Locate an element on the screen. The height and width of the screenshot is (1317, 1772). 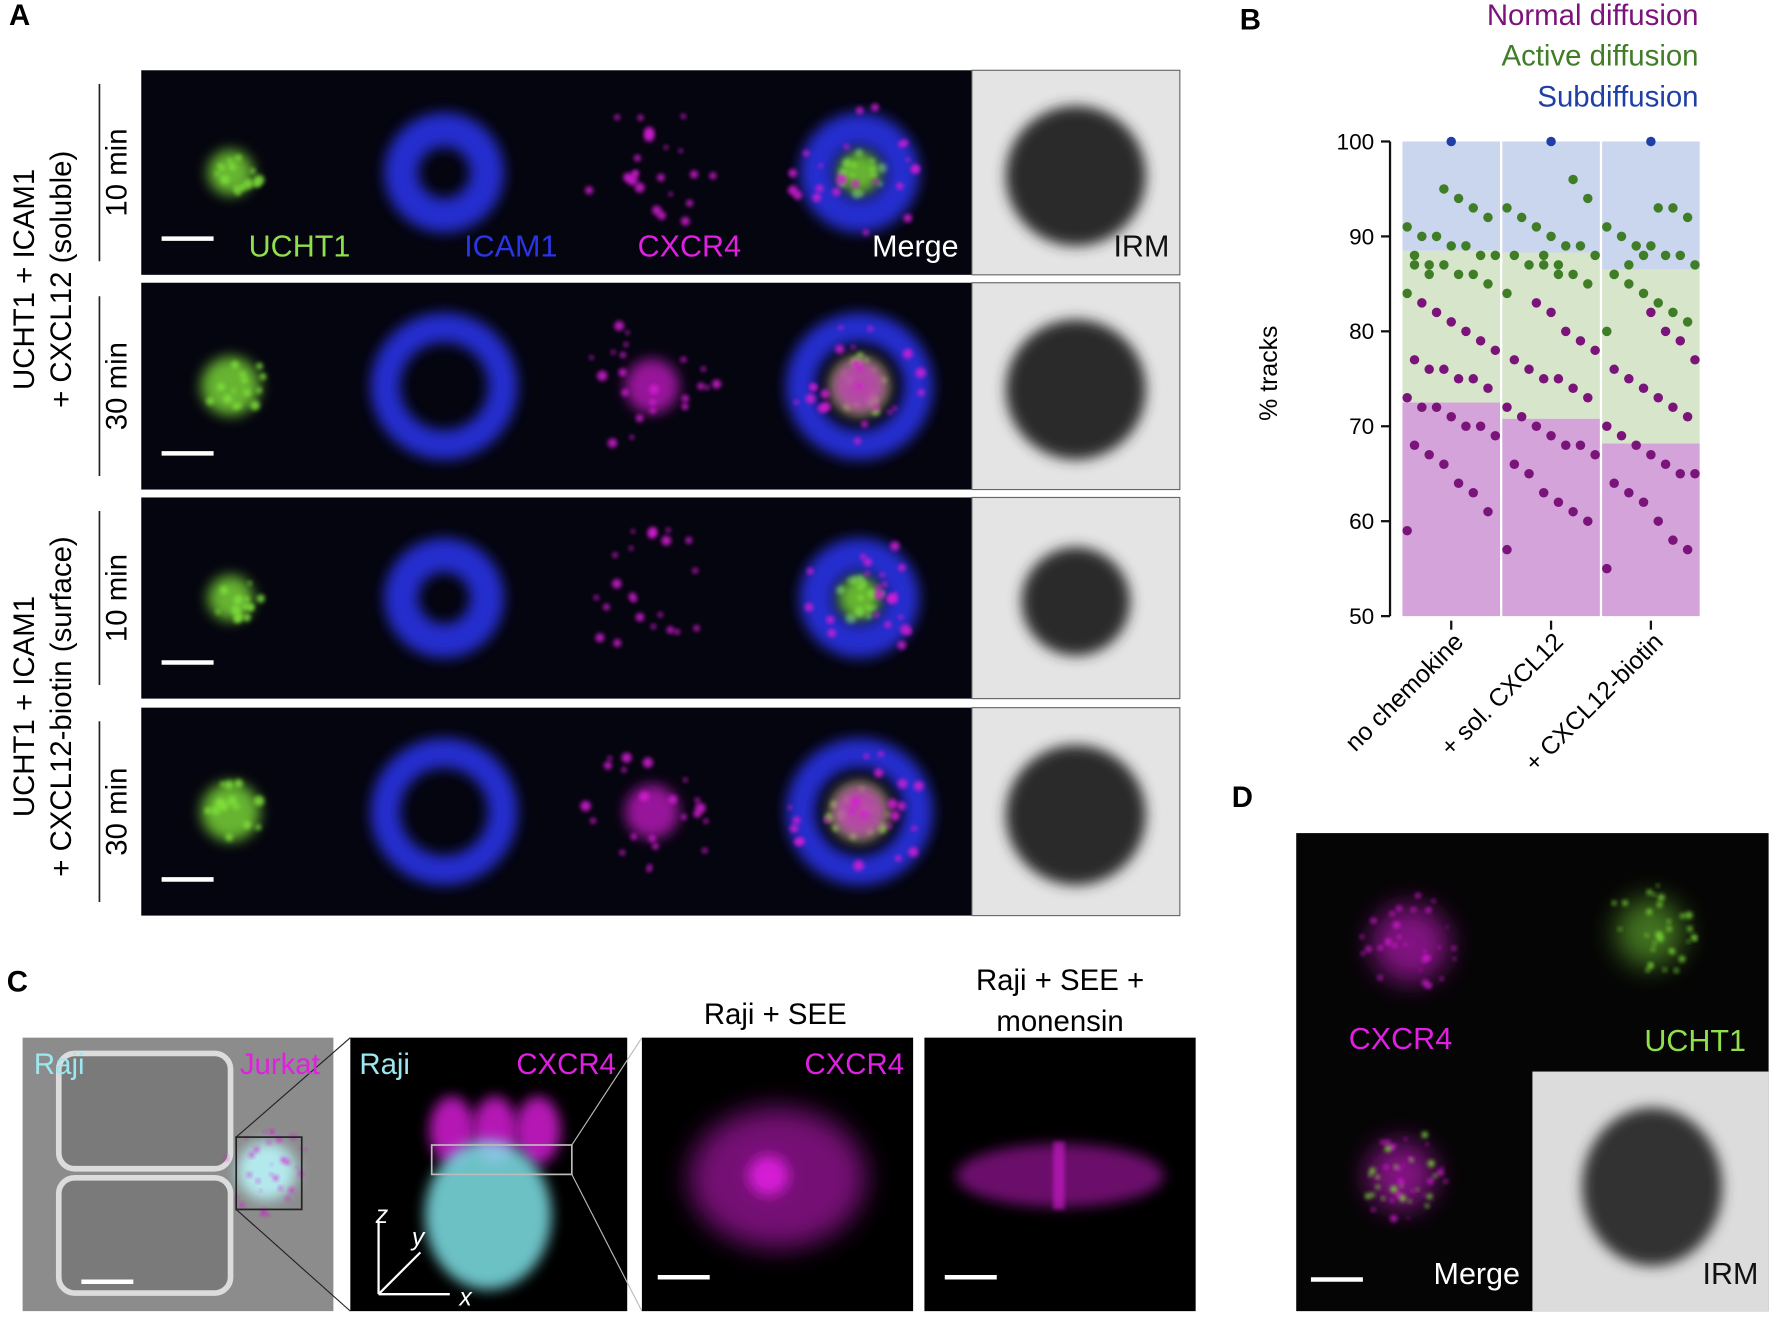
axis-glyph-label: x is located at coordinates (465, 1297).